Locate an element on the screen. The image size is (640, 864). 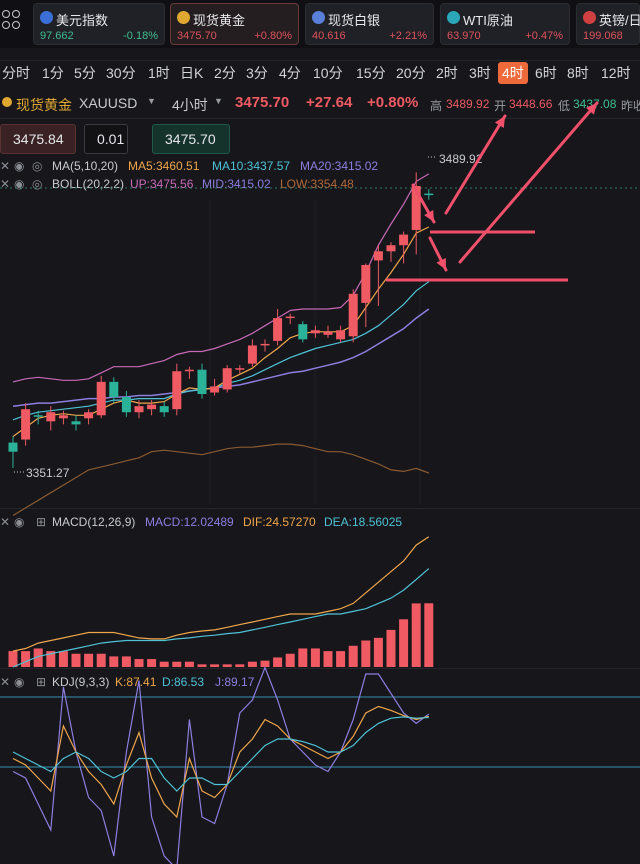
current-price: 3475.70 is located at coordinates (262, 102).